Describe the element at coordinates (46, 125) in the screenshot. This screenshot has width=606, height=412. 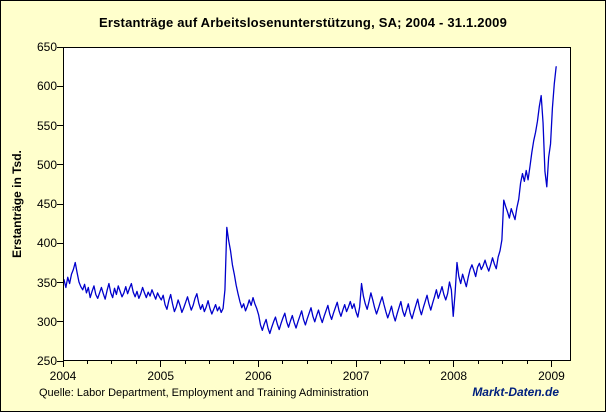
I see `y-tick-label: 550` at that location.